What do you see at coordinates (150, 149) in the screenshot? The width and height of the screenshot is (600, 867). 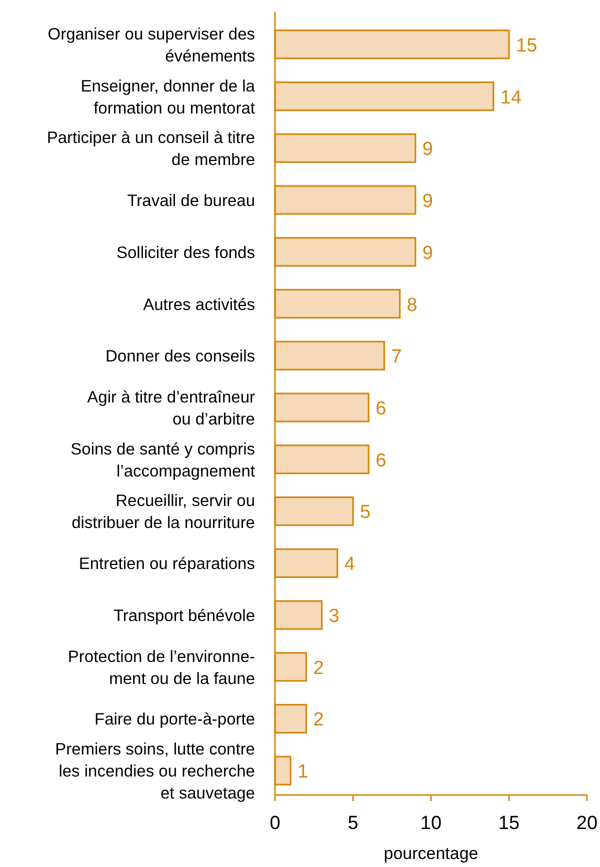 I see `y-tick-label: Participer à un conseil à titre de membre` at bounding box center [150, 149].